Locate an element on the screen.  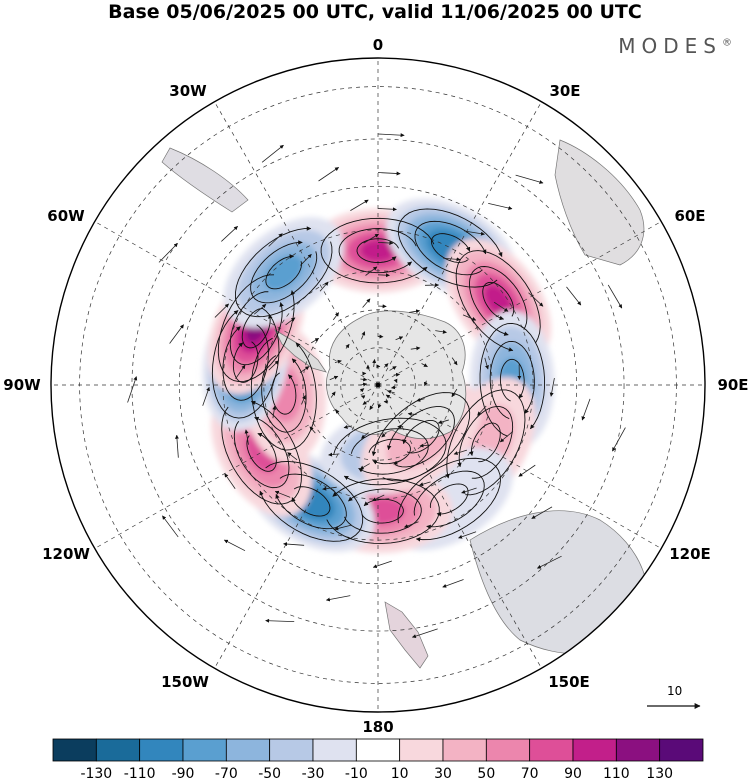
colorbar-tick-label: 110 is located at coordinates (616, 774).